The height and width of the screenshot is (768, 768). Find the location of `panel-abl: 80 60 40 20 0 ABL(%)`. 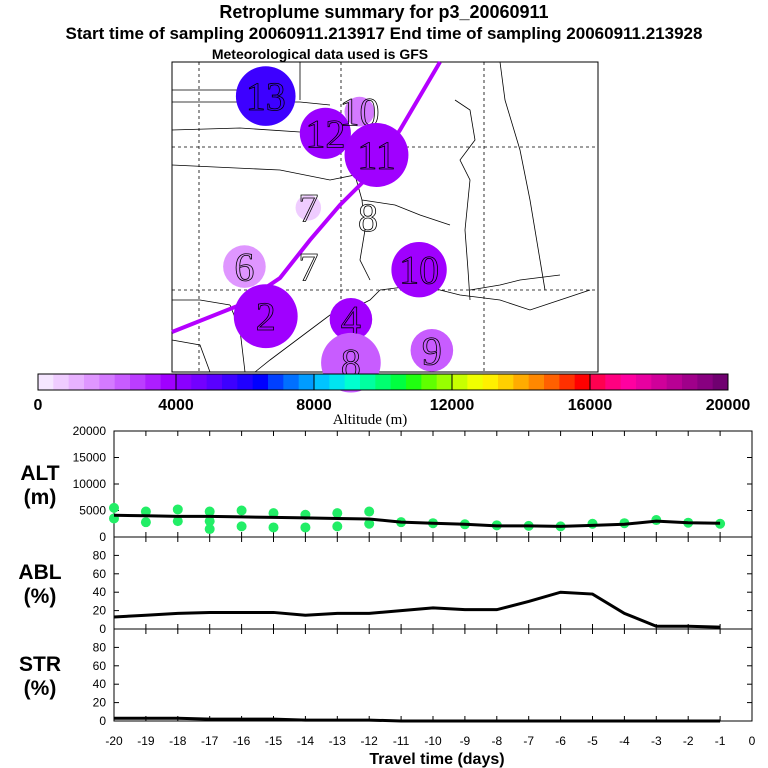

panel-abl: 80 60 40 20 0 ABL(%) is located at coordinates (385, 586).